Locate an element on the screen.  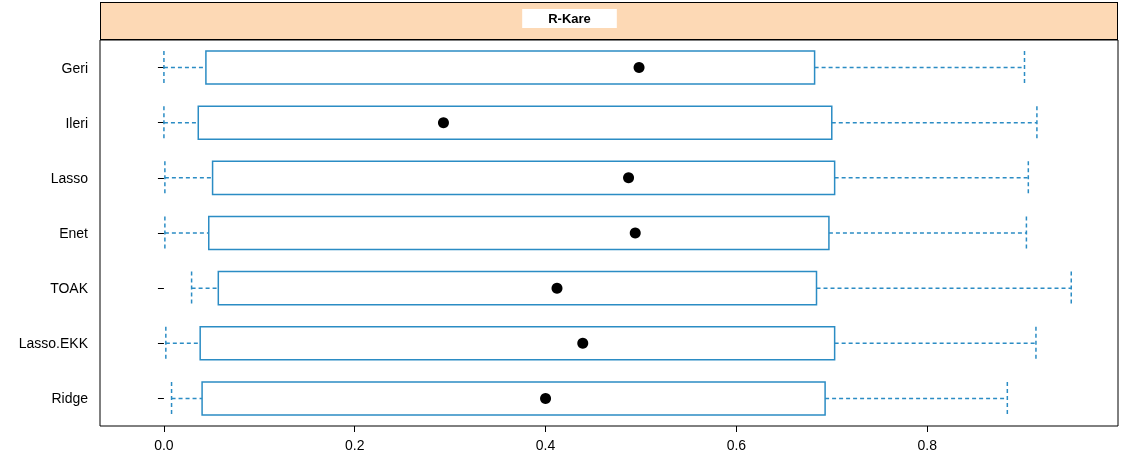
y-tick-label: Ridge is located at coordinates (70, 398).